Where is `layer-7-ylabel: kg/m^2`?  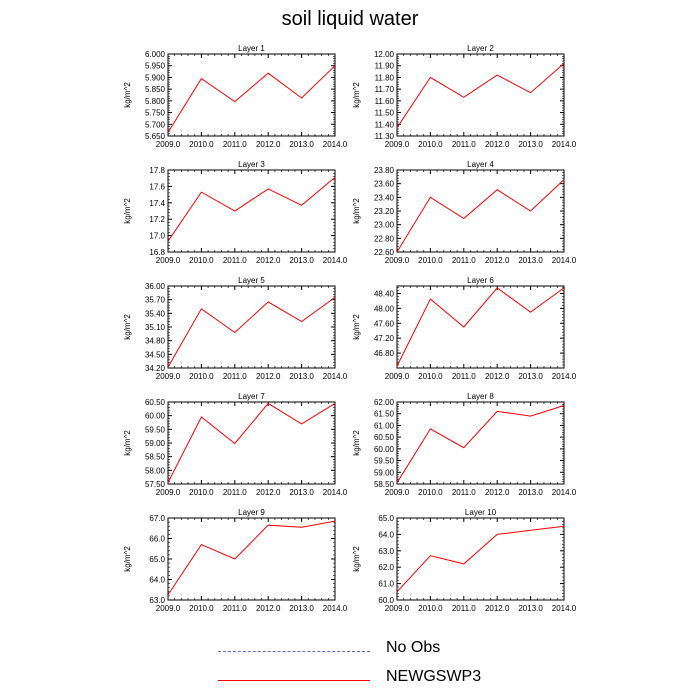 layer-7-ylabel: kg/m^2 is located at coordinates (127, 443).